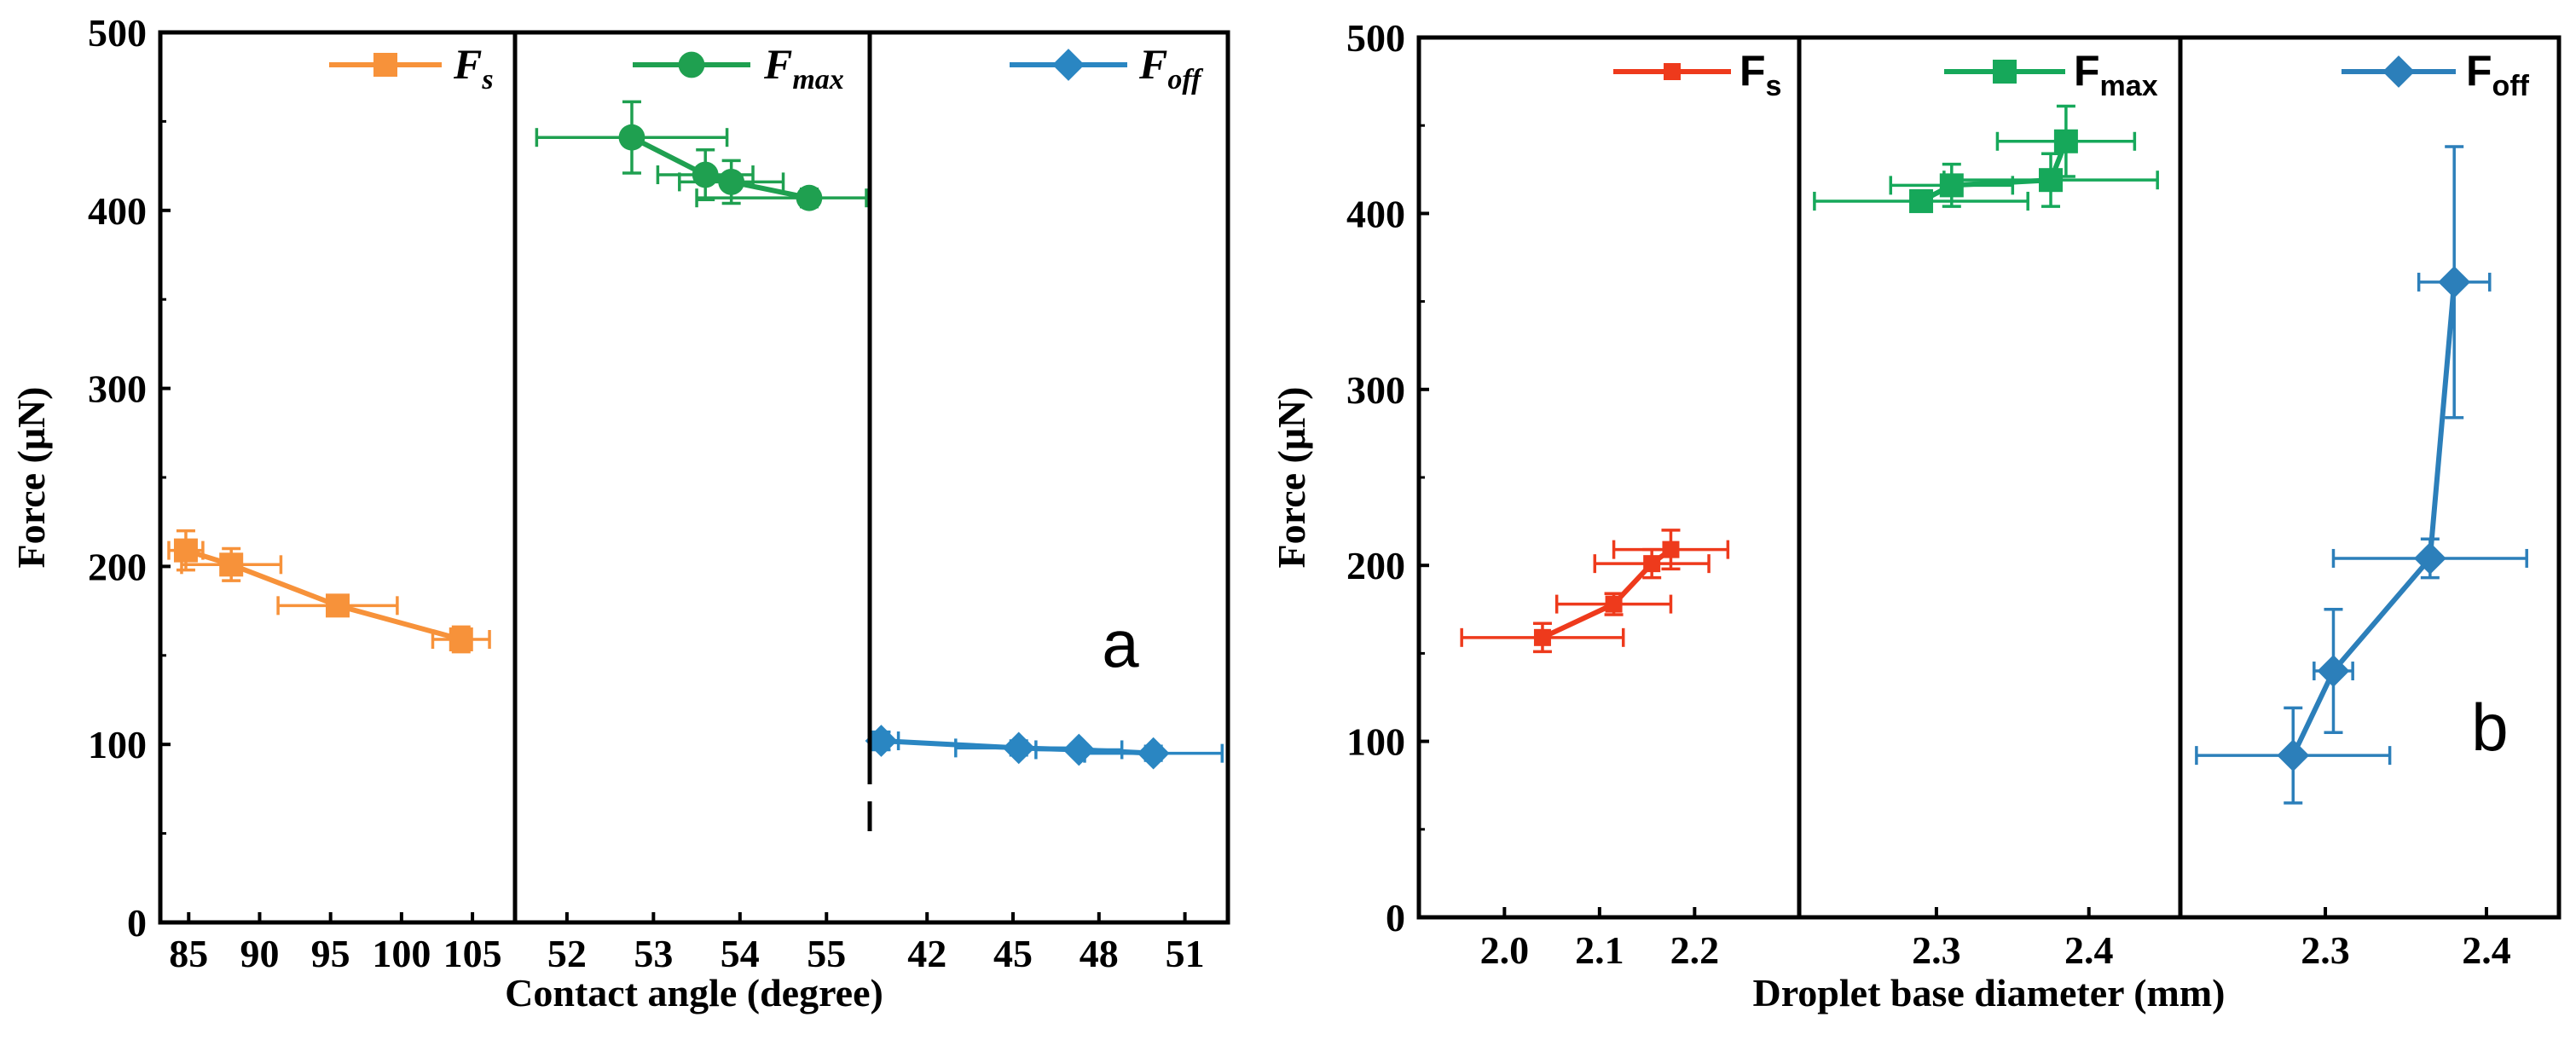 This screenshot has height=1052, width=2576. Describe the element at coordinates (654, 953) in the screenshot. I see `x-tick-label: 53` at that location.